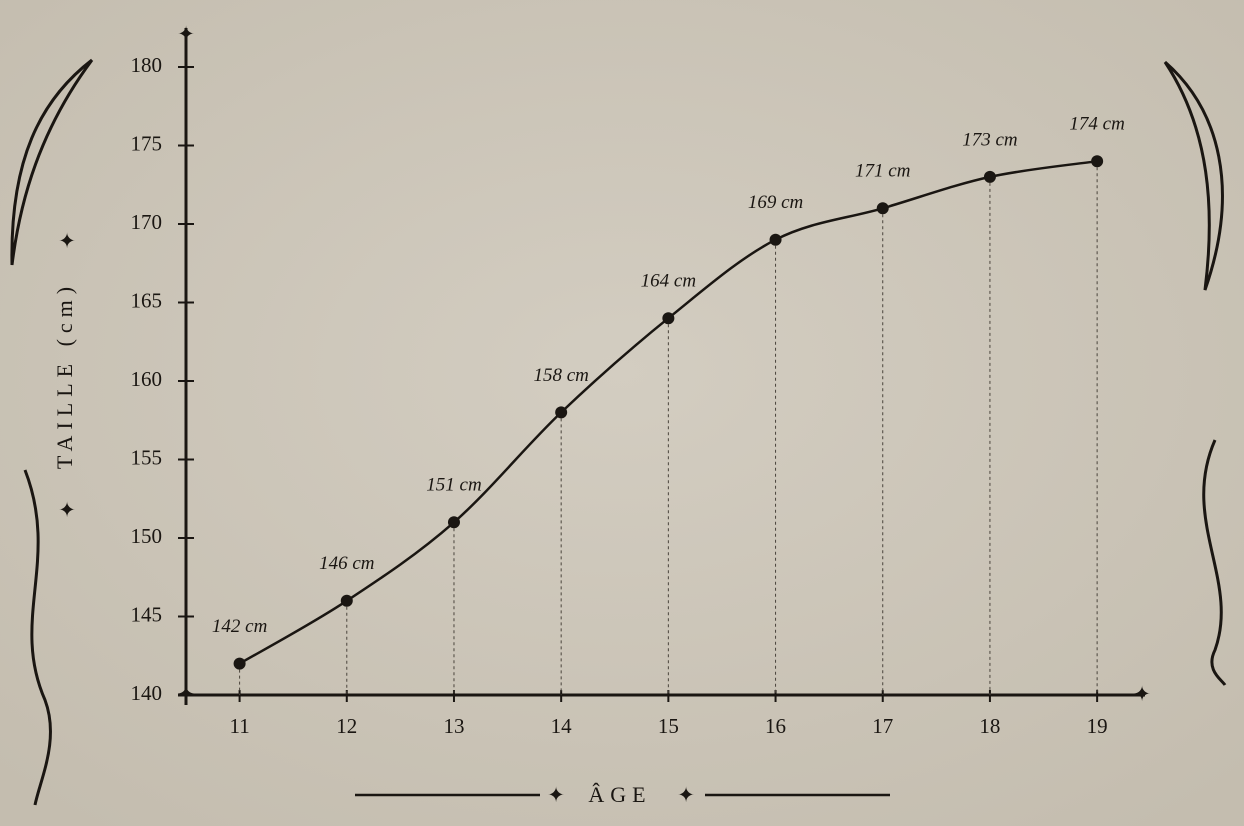 This screenshot has height=826, width=1244. Describe the element at coordinates (147, 614) in the screenshot. I see `y-tick-label: 145` at that location.